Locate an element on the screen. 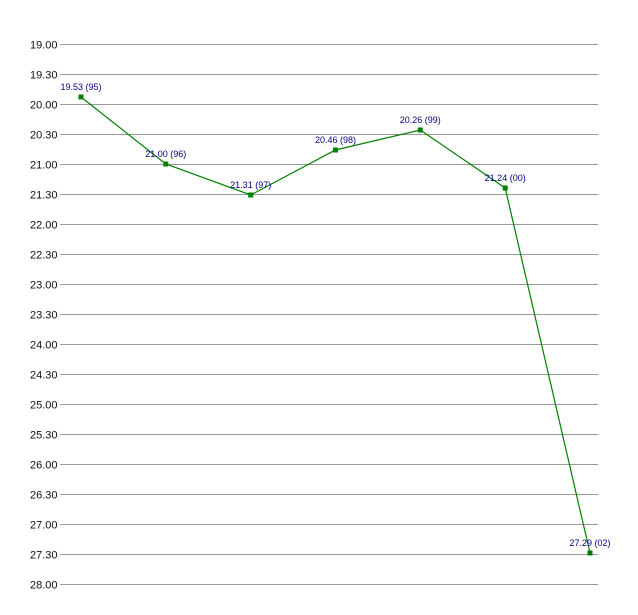 Image resolution: width=638 pixels, height=615 pixels. y-tick-label: 25.30 is located at coordinates (44, 436).